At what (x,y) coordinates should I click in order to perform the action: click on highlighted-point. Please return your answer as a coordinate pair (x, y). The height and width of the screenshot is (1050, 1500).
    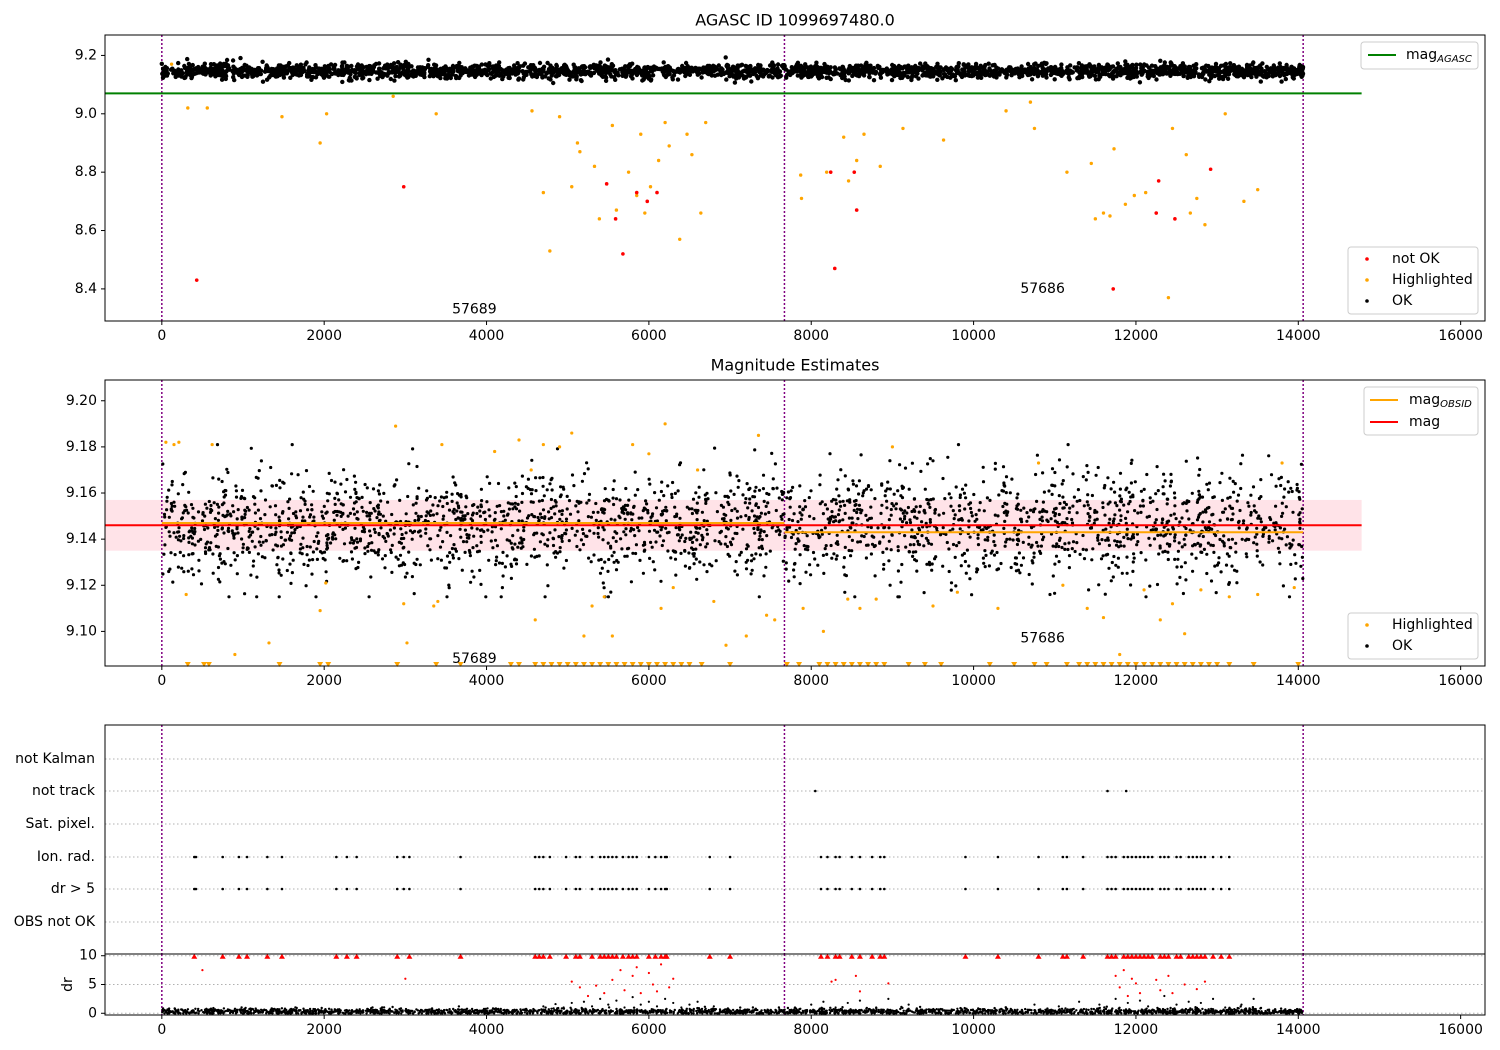
    Looking at the image, I should click on (650, 187).